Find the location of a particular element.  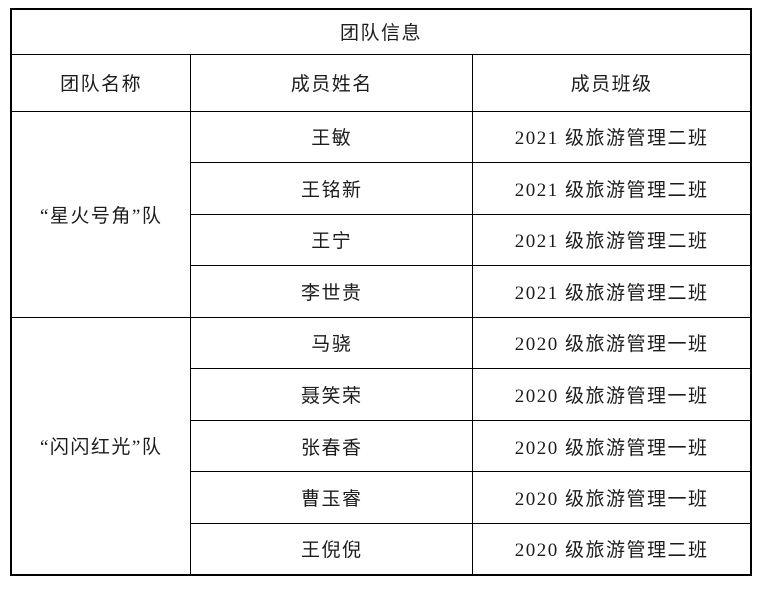

table-row: 张春香 2020 级旅游管理一班 is located at coordinates (381, 446).